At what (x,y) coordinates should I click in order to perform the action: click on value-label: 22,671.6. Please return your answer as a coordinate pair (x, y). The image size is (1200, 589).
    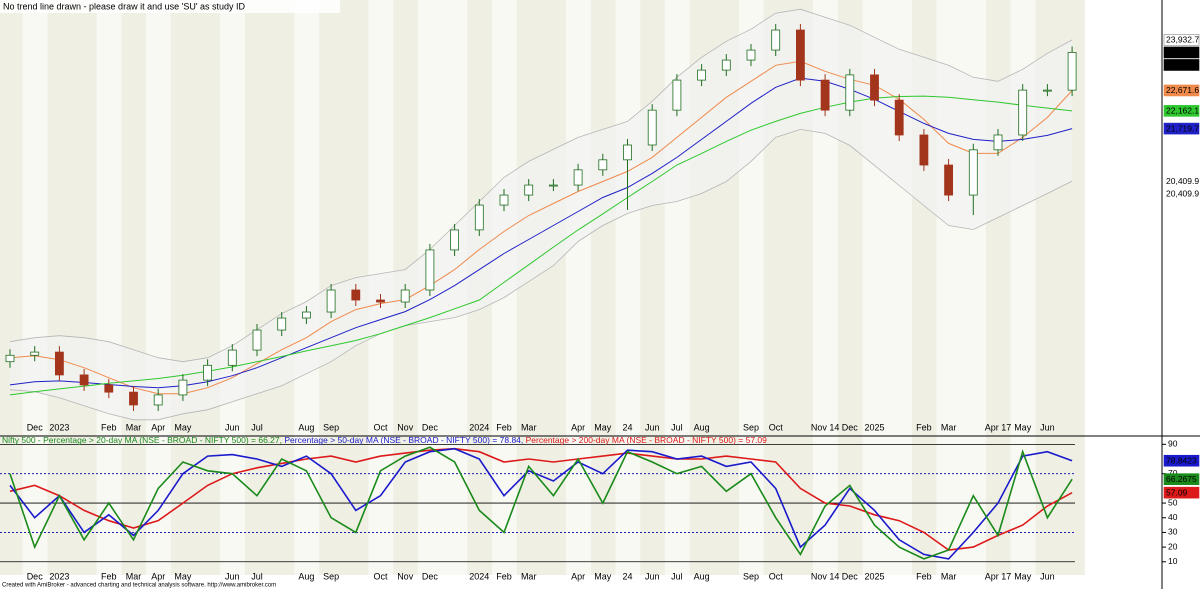
    Looking at the image, I should click on (1182, 90).